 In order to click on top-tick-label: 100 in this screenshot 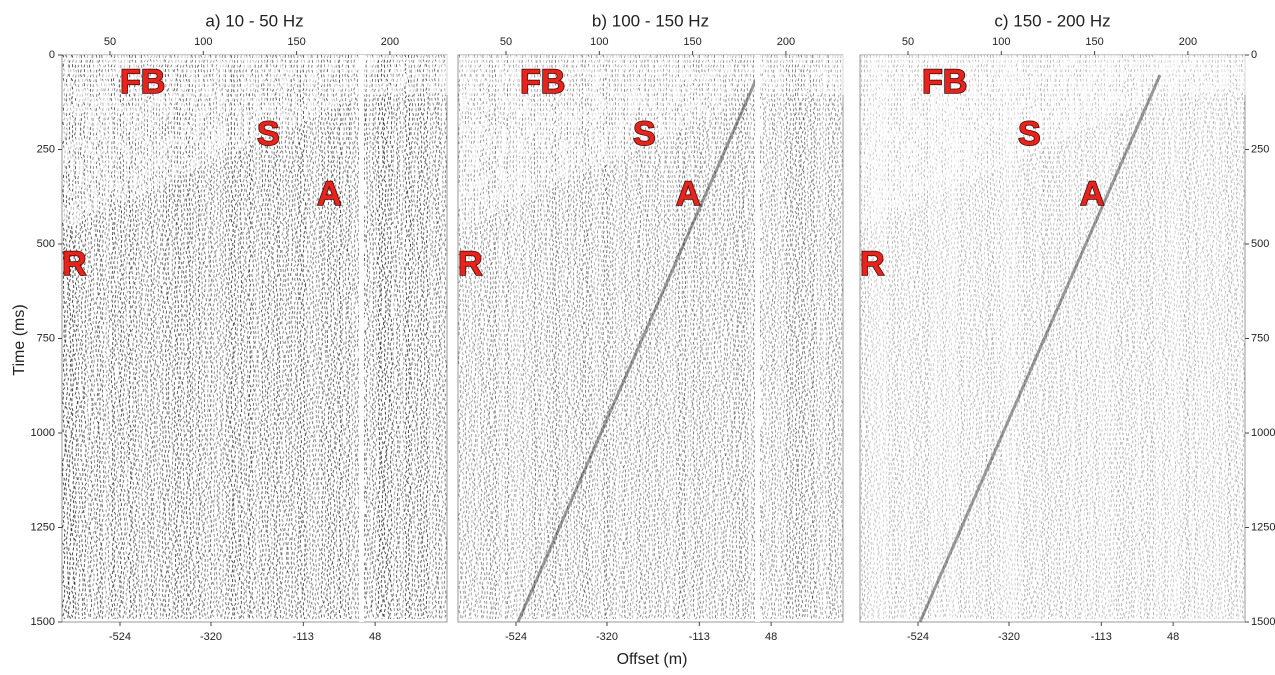, I will do `click(1001, 42)`.